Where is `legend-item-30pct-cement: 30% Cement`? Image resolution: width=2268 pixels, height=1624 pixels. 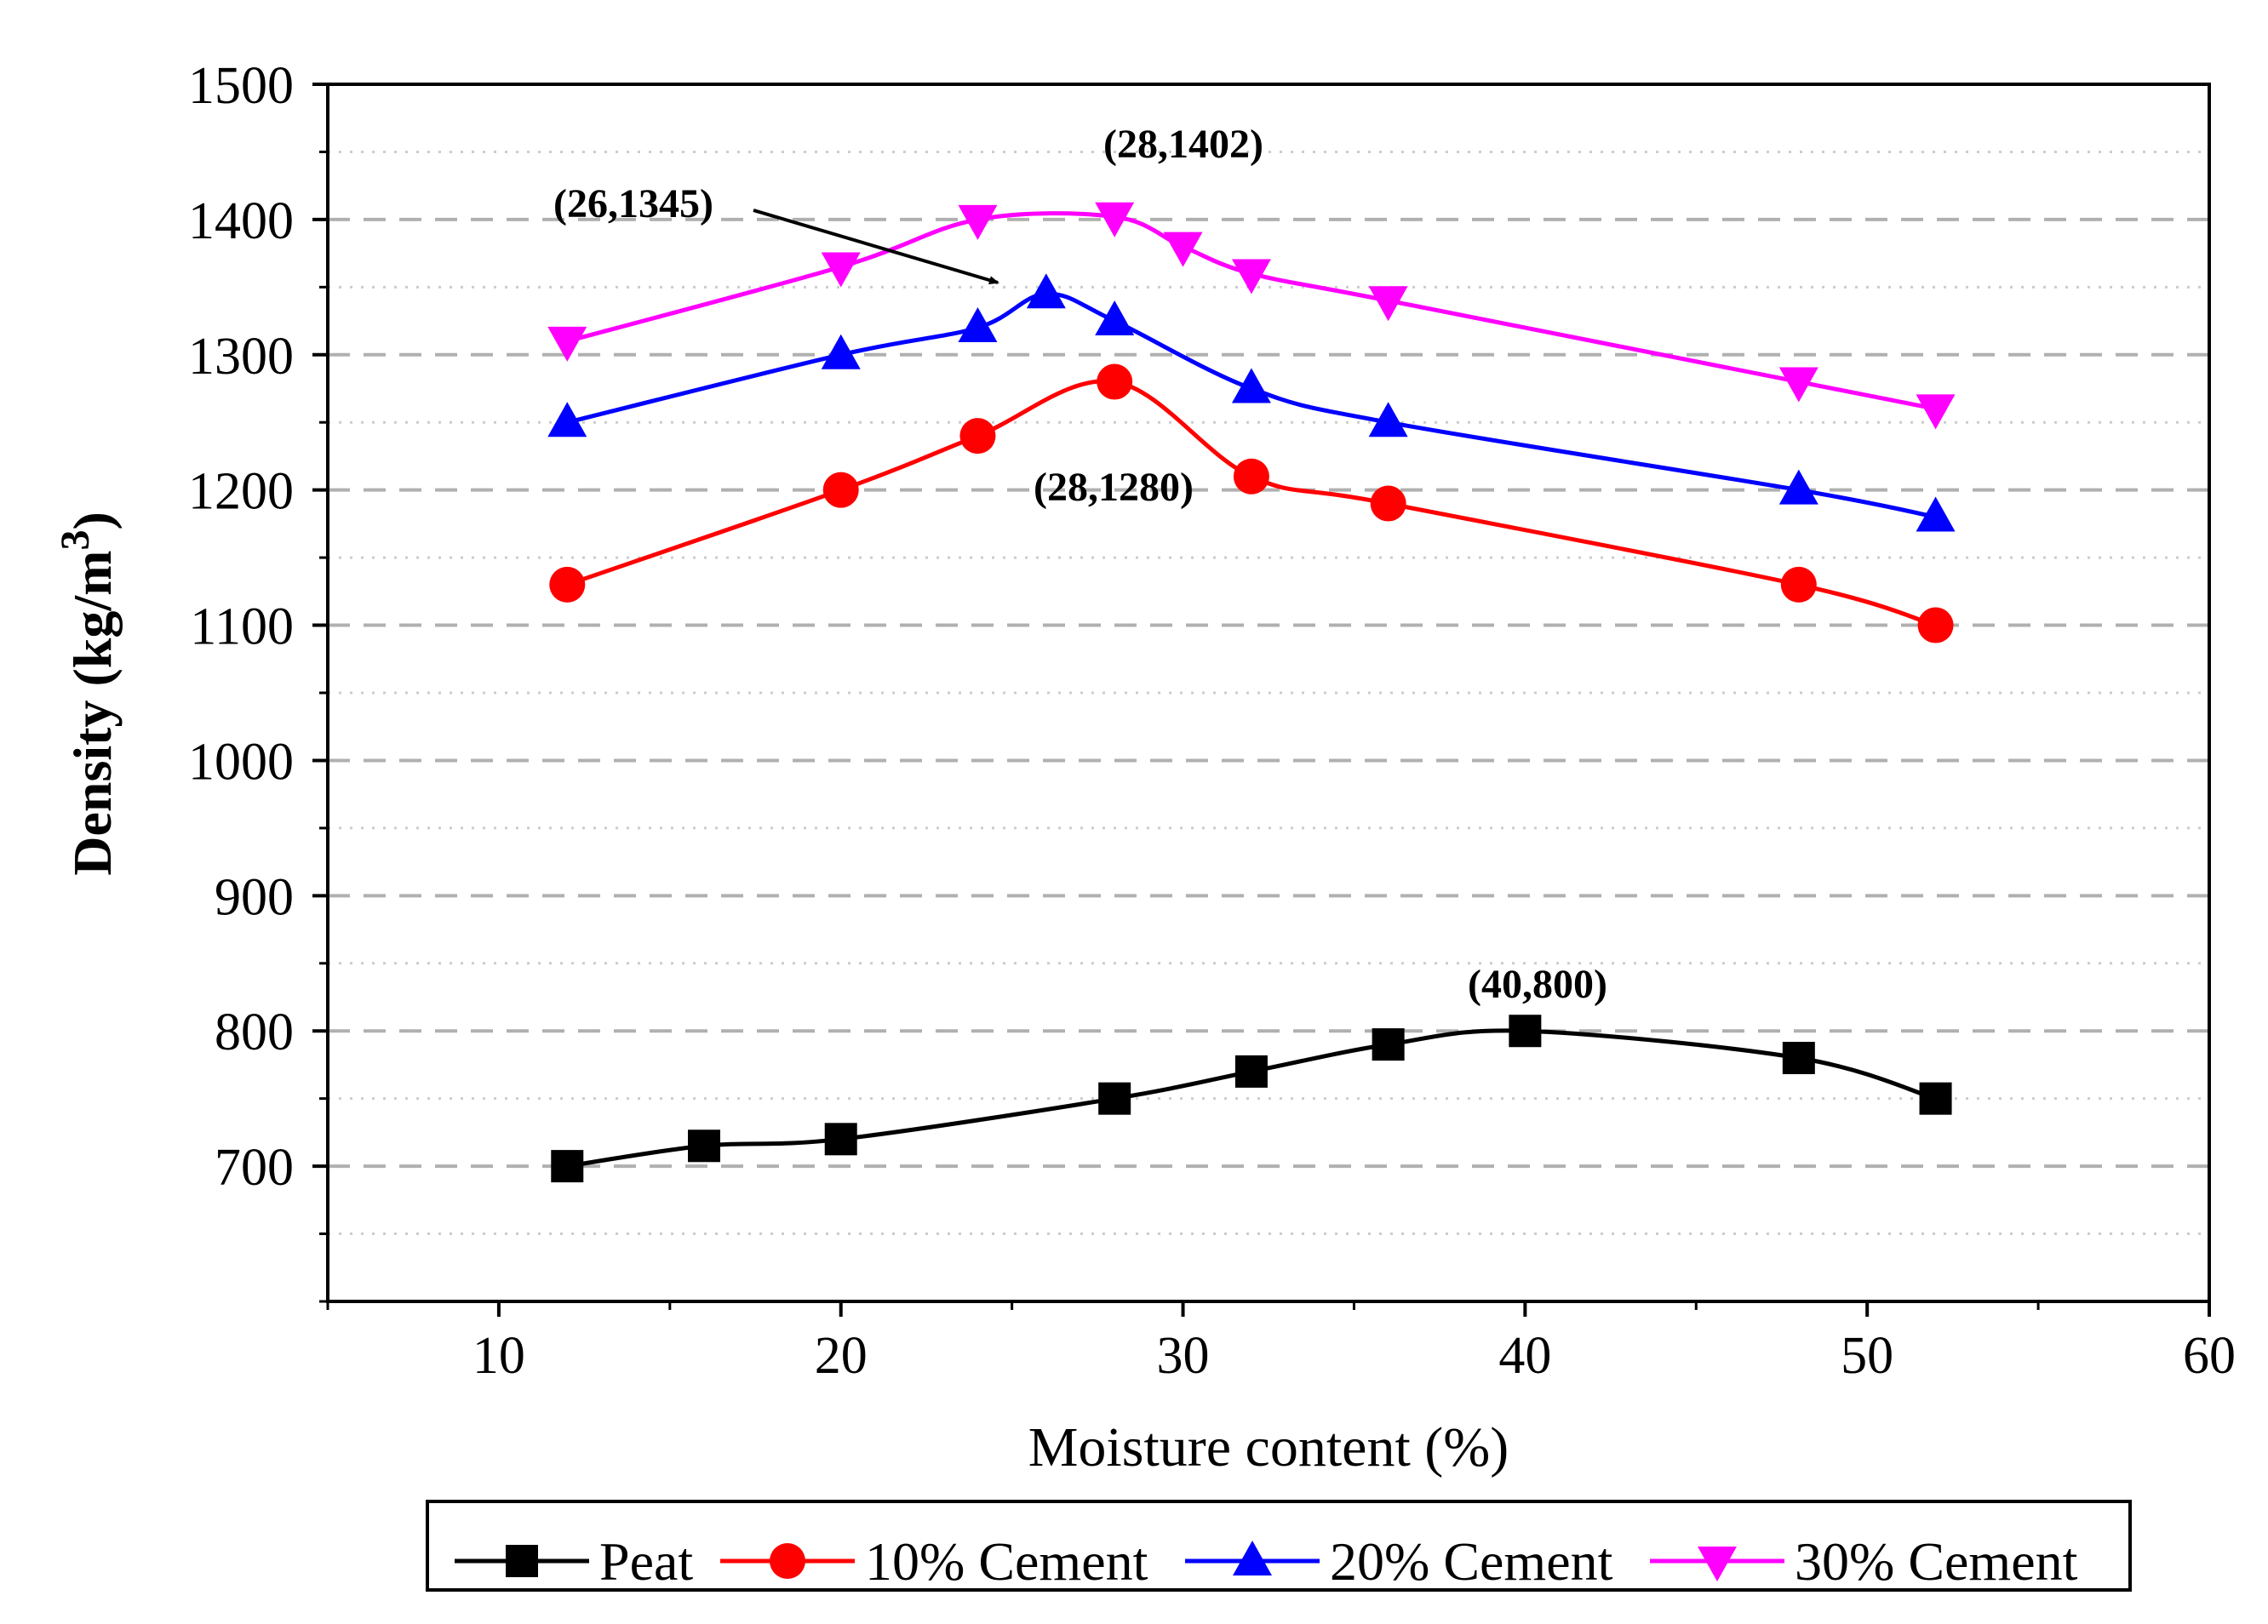 legend-item-30pct-cement: 30% Cement is located at coordinates (1864, 1561).